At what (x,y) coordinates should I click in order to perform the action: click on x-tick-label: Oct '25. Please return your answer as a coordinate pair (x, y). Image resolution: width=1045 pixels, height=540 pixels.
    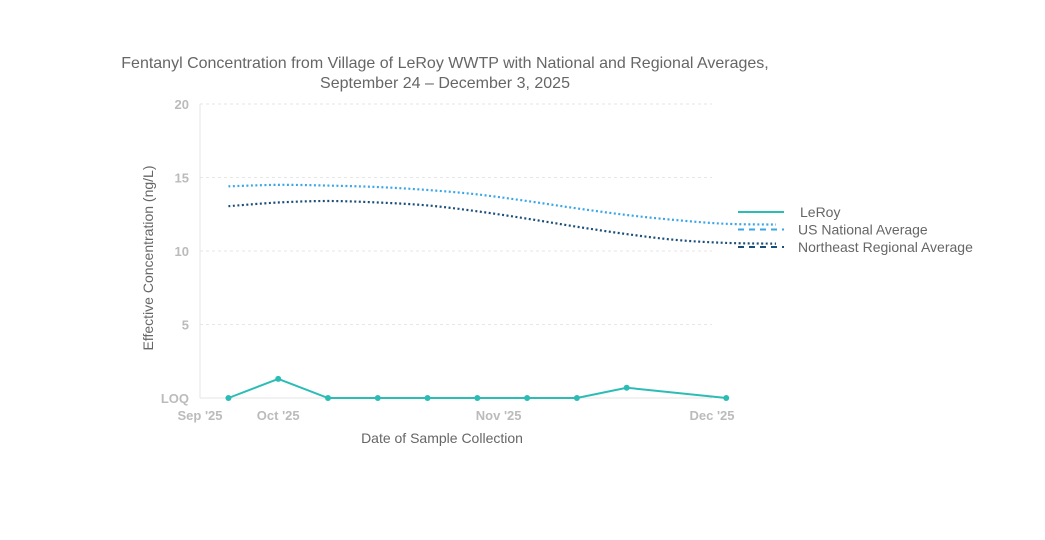
    Looking at the image, I should click on (278, 415).